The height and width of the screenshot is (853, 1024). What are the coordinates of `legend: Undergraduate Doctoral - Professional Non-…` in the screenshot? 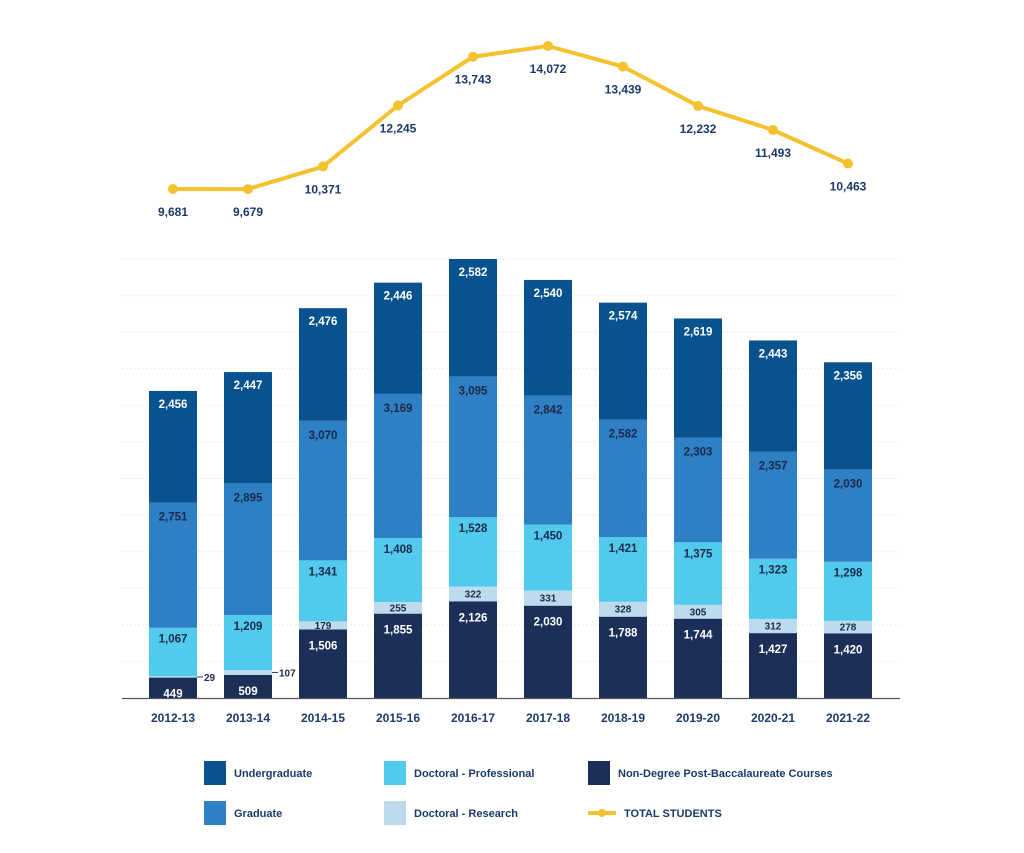 It's located at (518, 793).